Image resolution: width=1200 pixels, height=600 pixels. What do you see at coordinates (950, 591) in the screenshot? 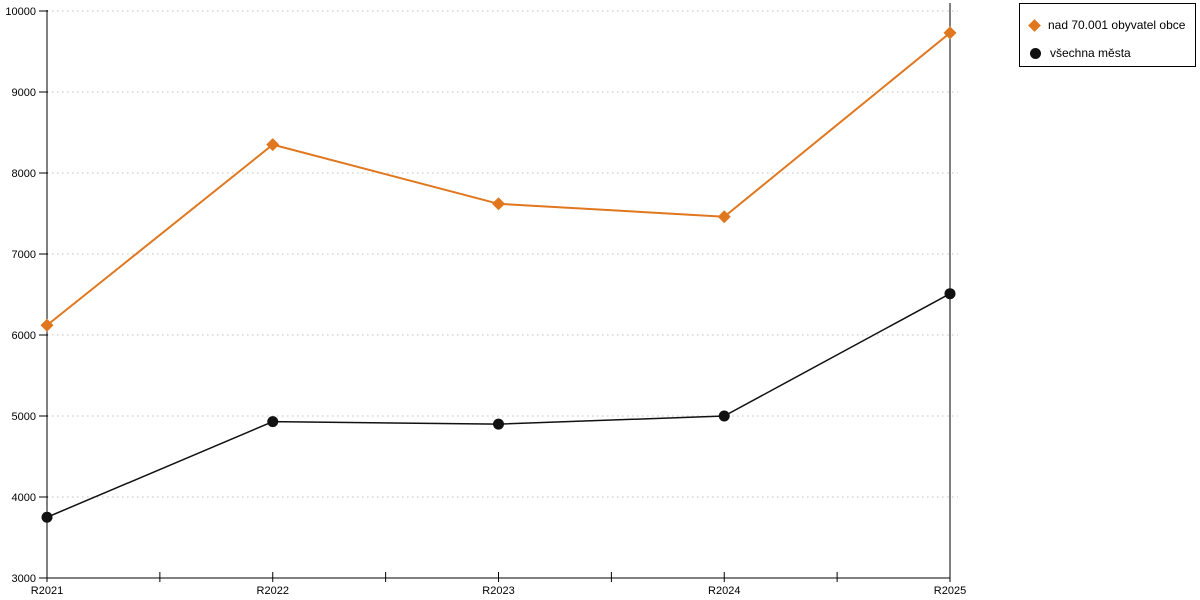
I see `x-axis-label: R2025` at bounding box center [950, 591].